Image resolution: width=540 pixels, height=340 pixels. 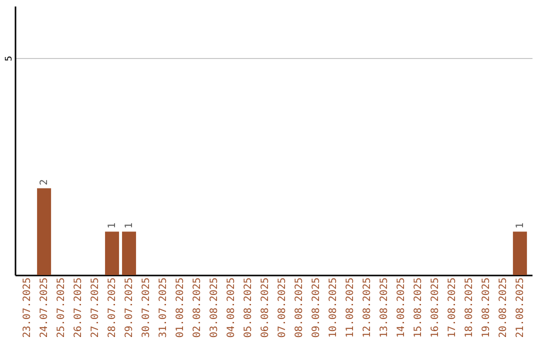 I want to click on x-tick-label: 27.07.2025, so click(x=96, y=308).